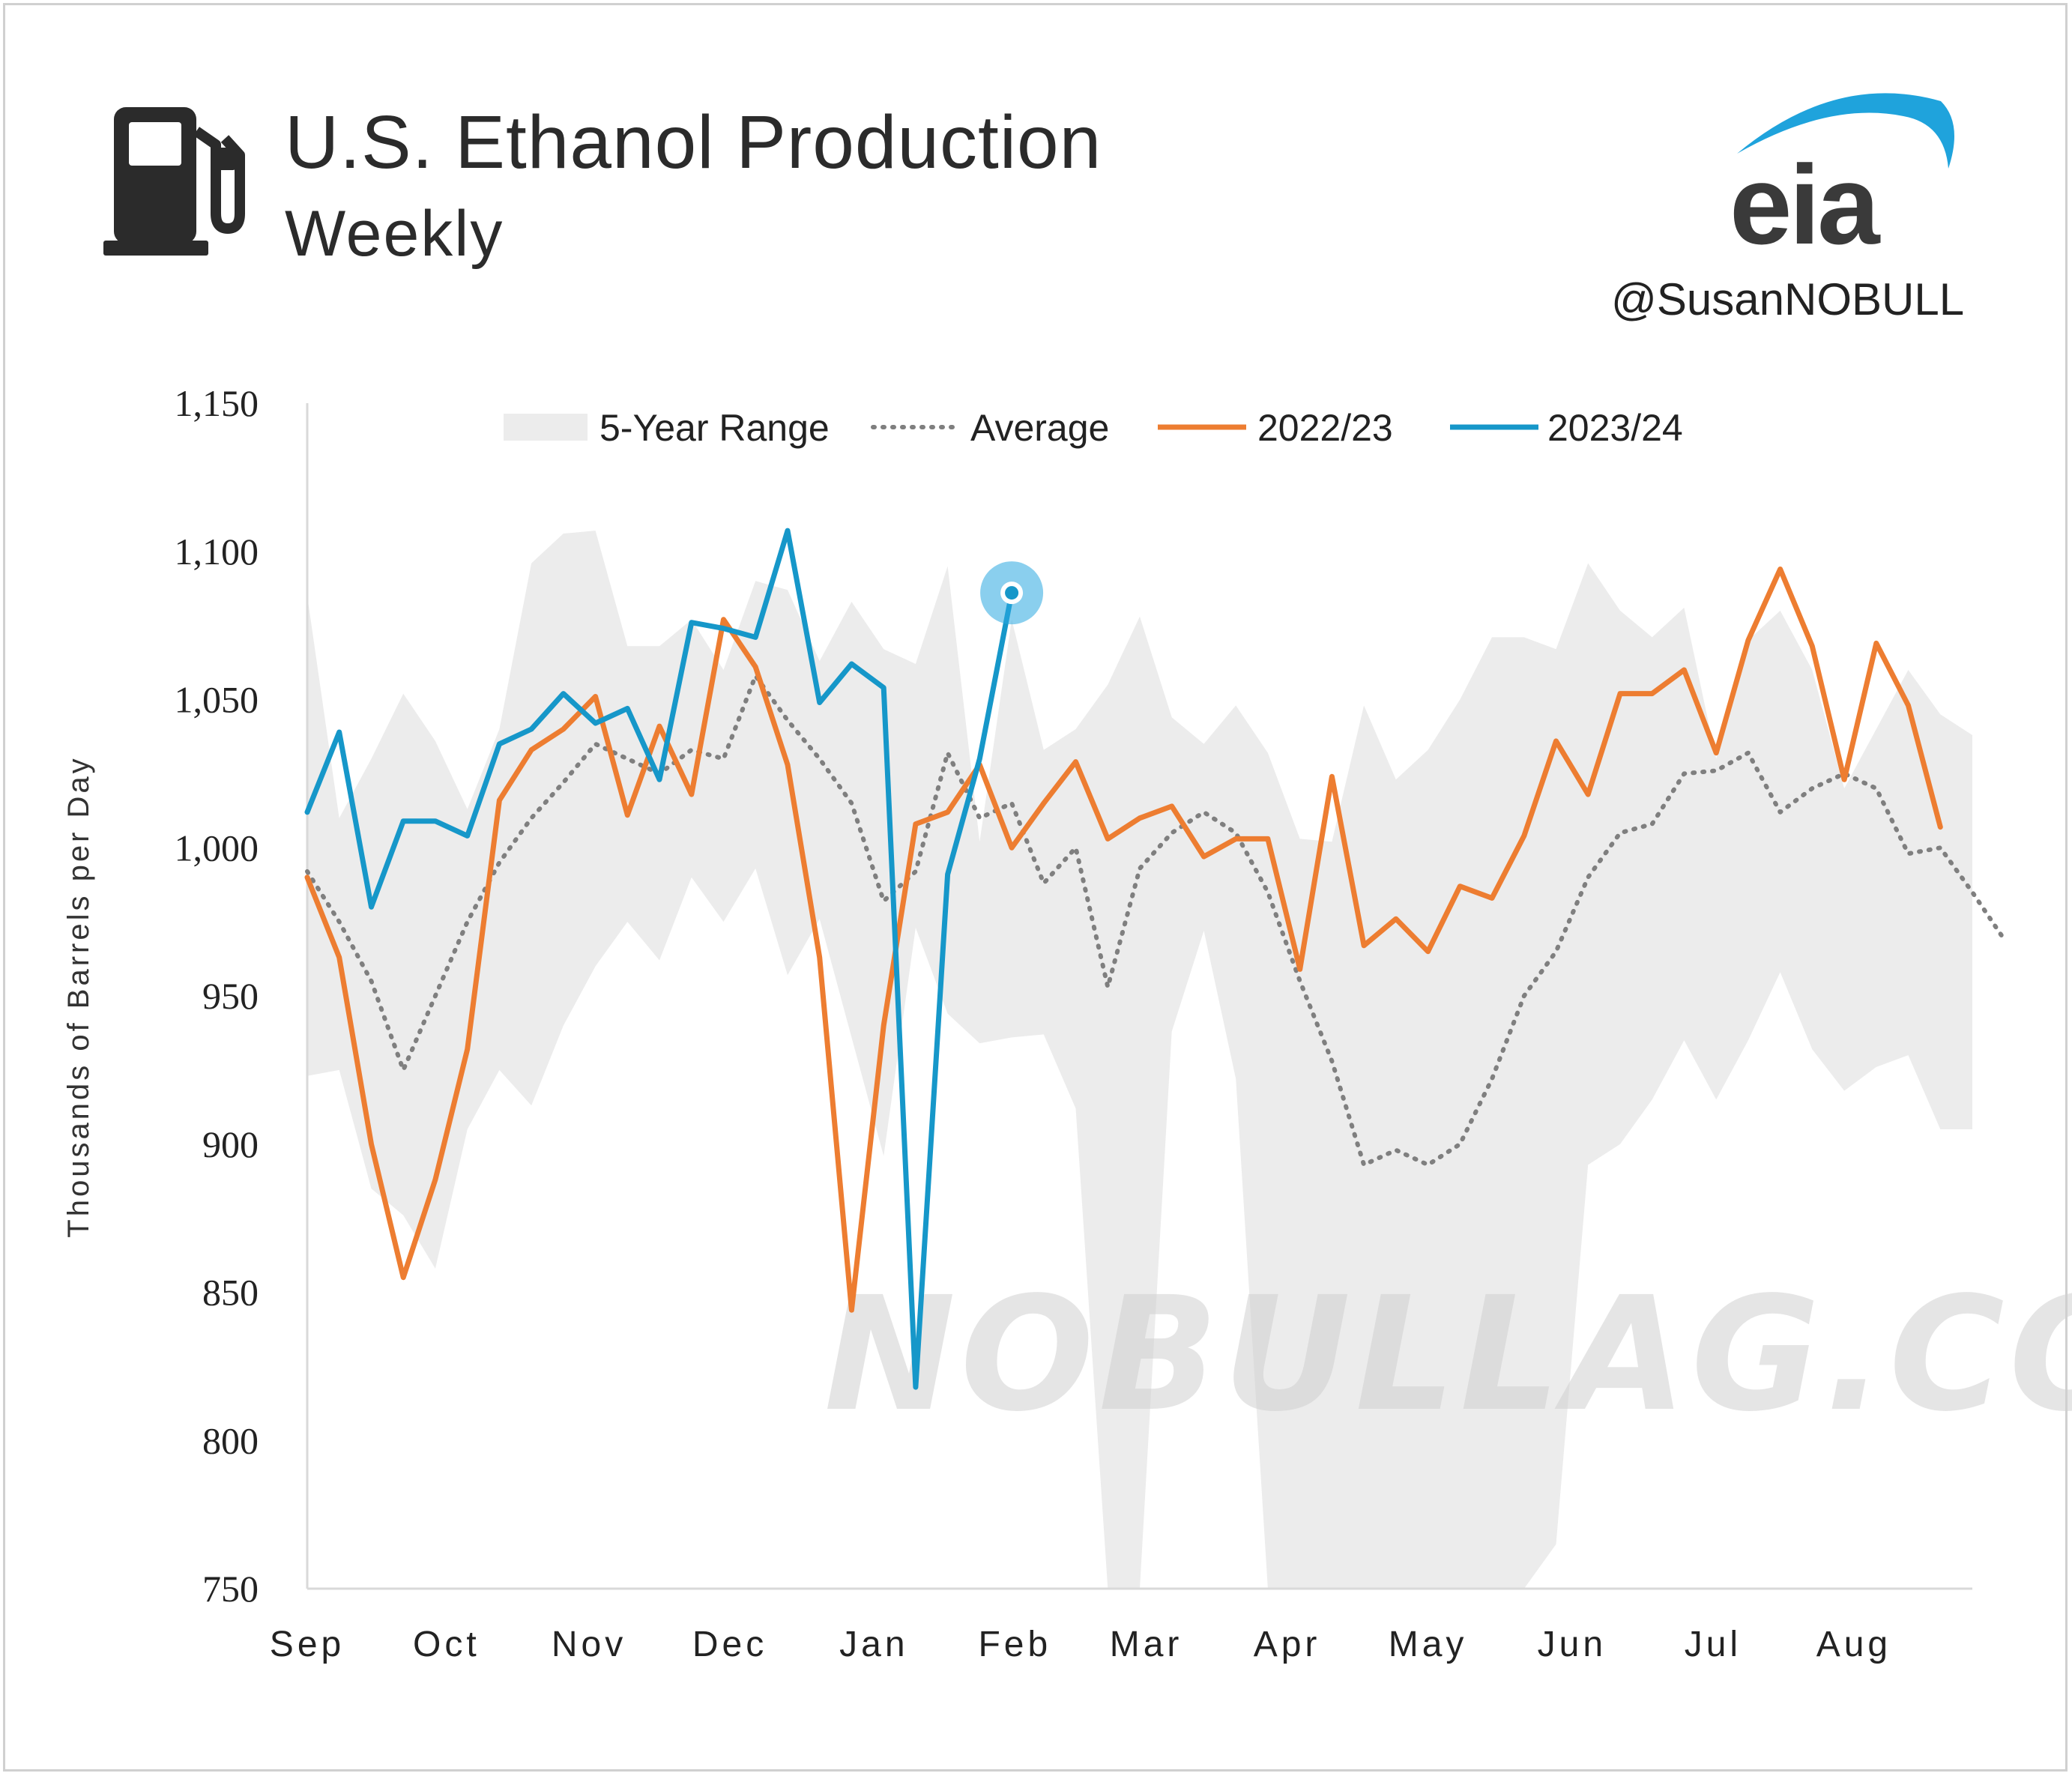 The image size is (2072, 1776). What do you see at coordinates (1012, 593) in the screenshot?
I see `latest-point-marker` at bounding box center [1012, 593].